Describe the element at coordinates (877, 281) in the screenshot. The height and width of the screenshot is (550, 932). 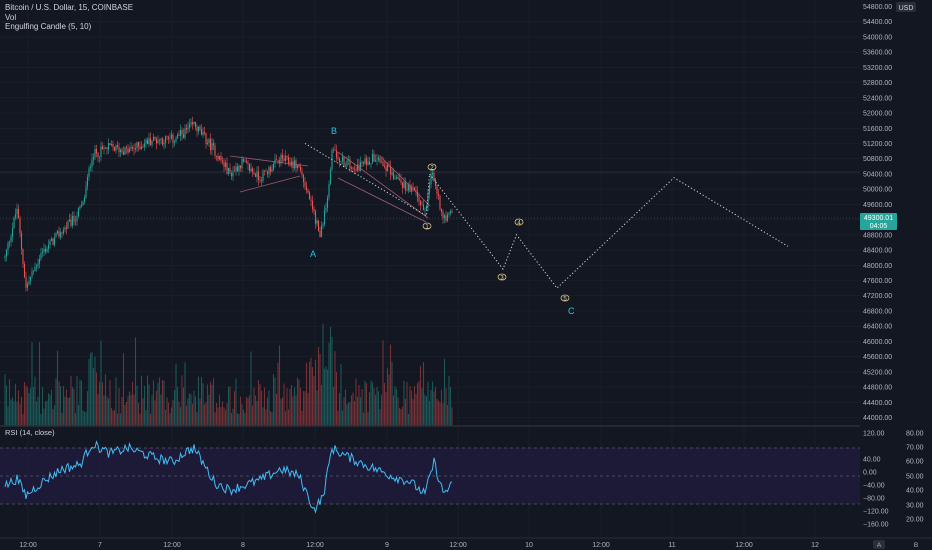
I see `price-tick-label: 47600.00` at that location.